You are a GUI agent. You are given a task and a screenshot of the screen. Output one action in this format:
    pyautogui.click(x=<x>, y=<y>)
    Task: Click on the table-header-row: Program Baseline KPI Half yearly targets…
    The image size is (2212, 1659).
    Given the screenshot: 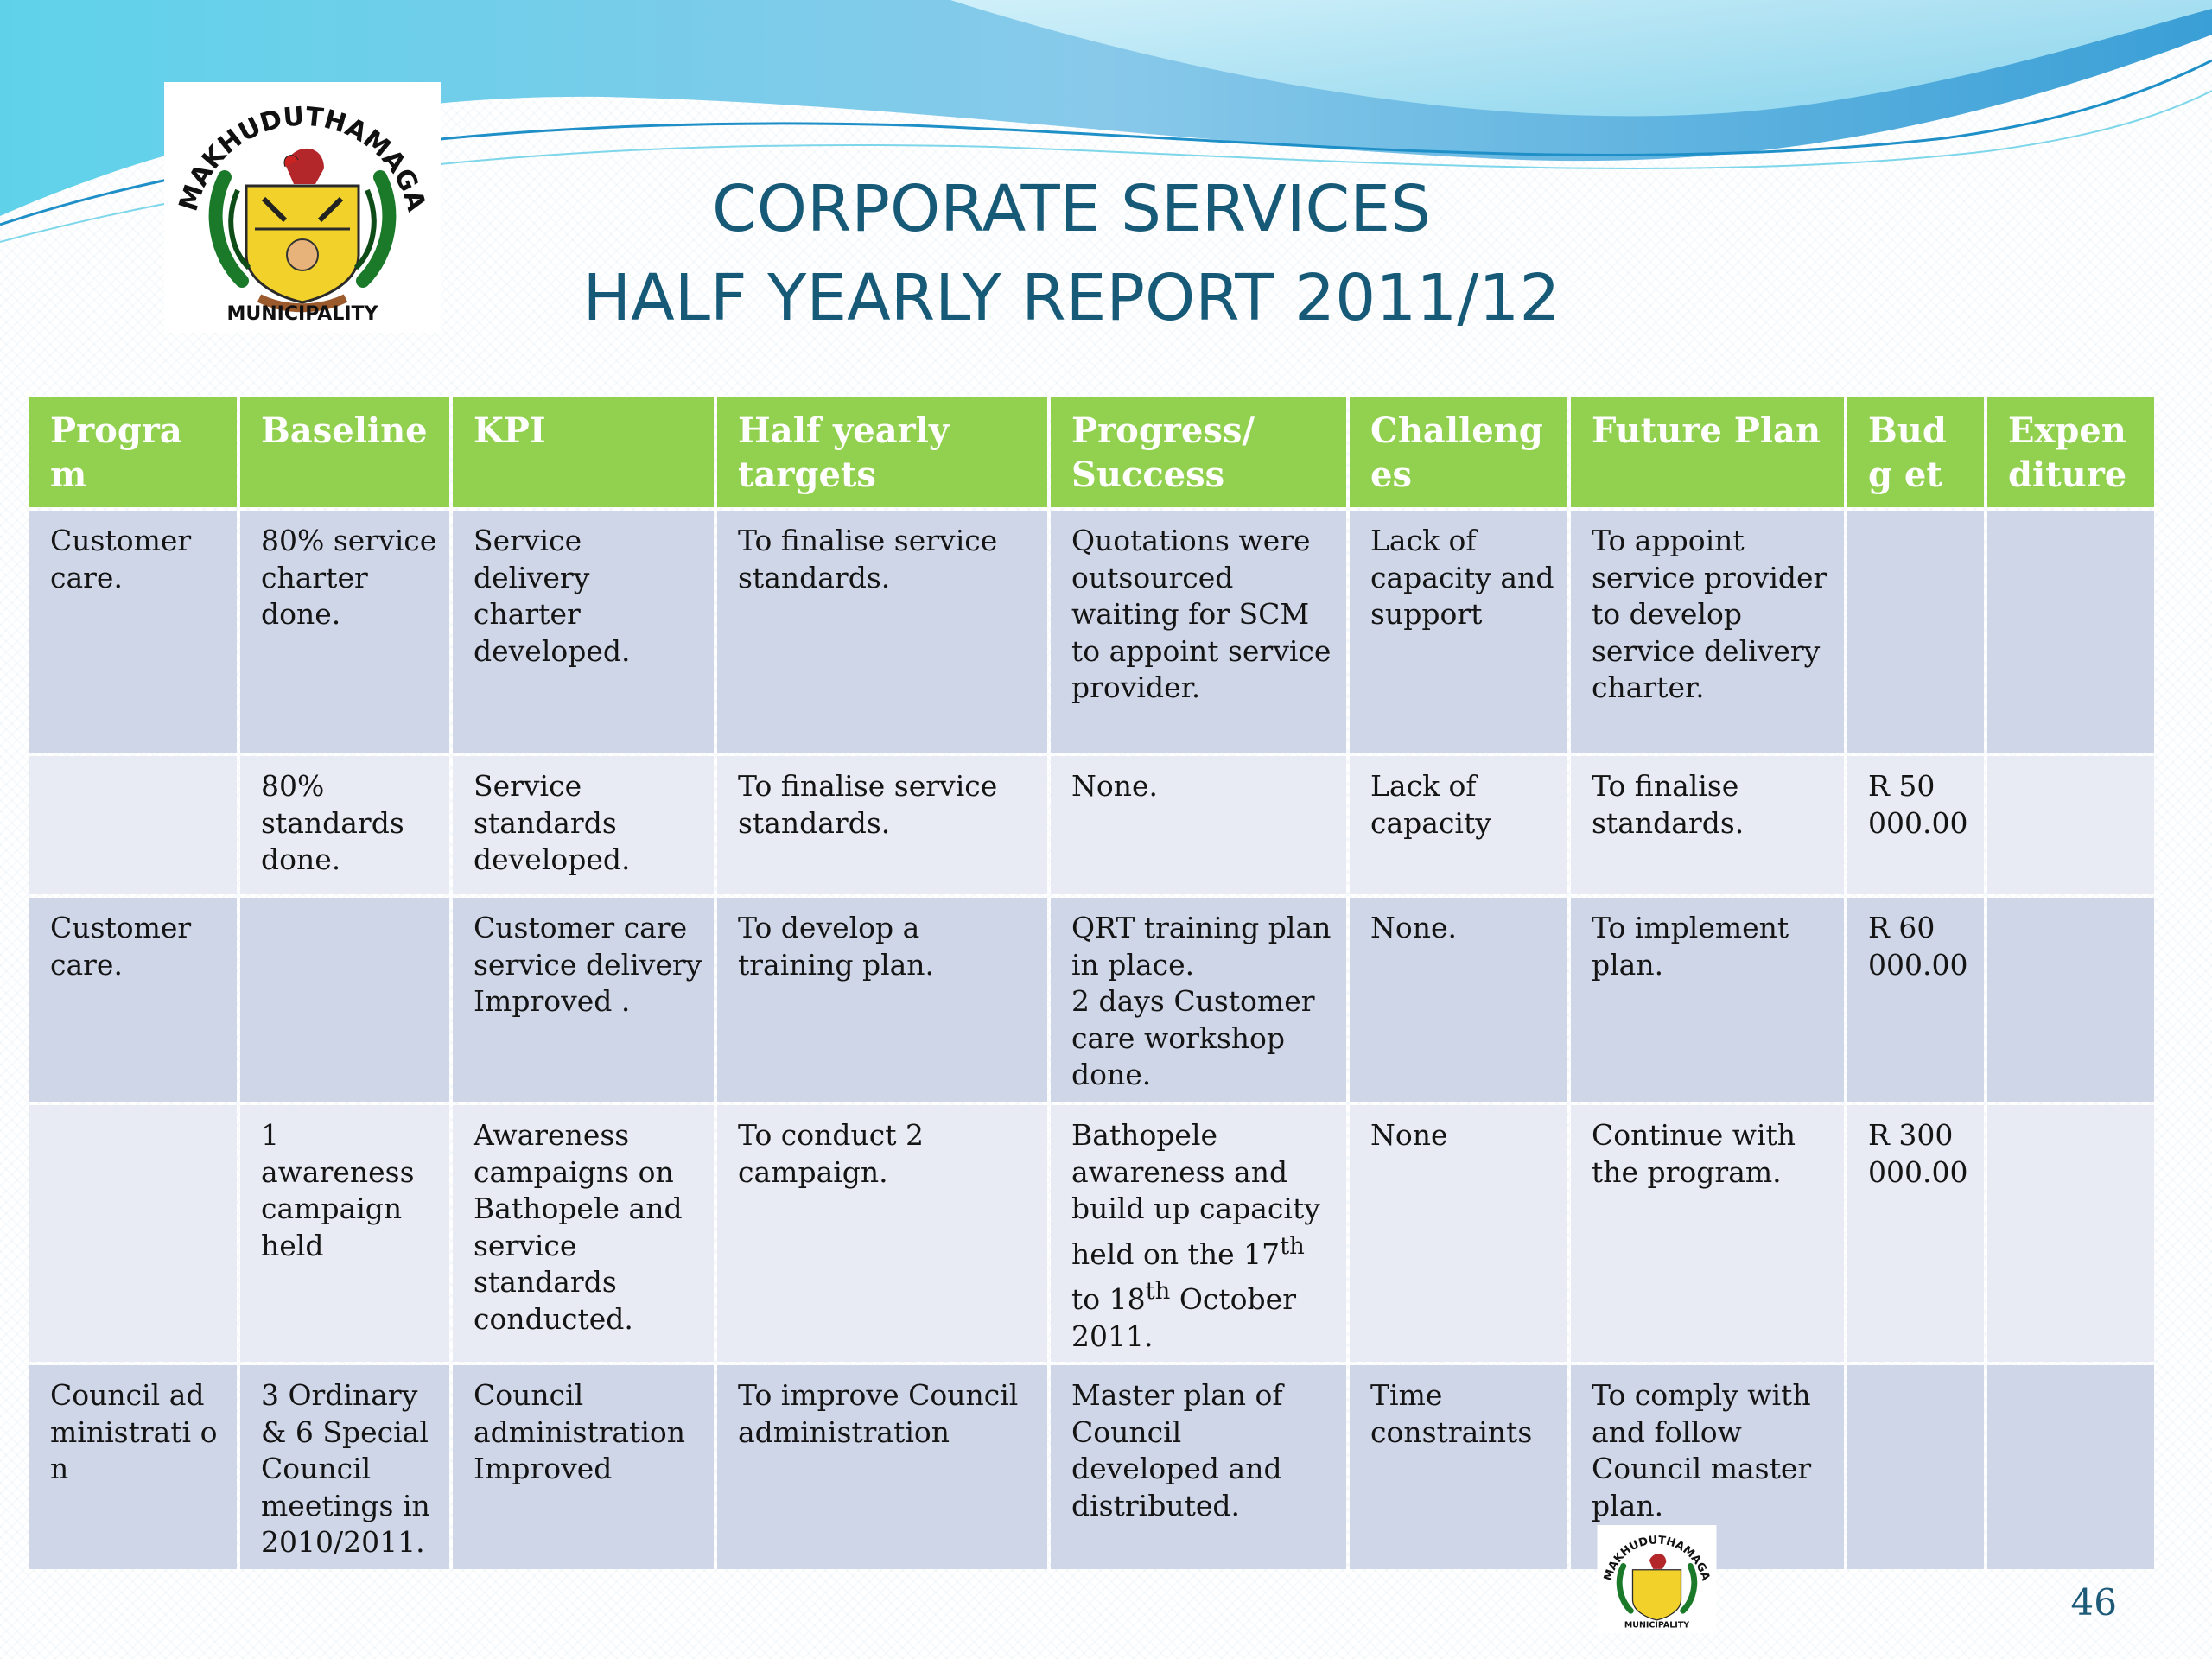 What is the action you would take?
    pyautogui.click(x=1091, y=452)
    